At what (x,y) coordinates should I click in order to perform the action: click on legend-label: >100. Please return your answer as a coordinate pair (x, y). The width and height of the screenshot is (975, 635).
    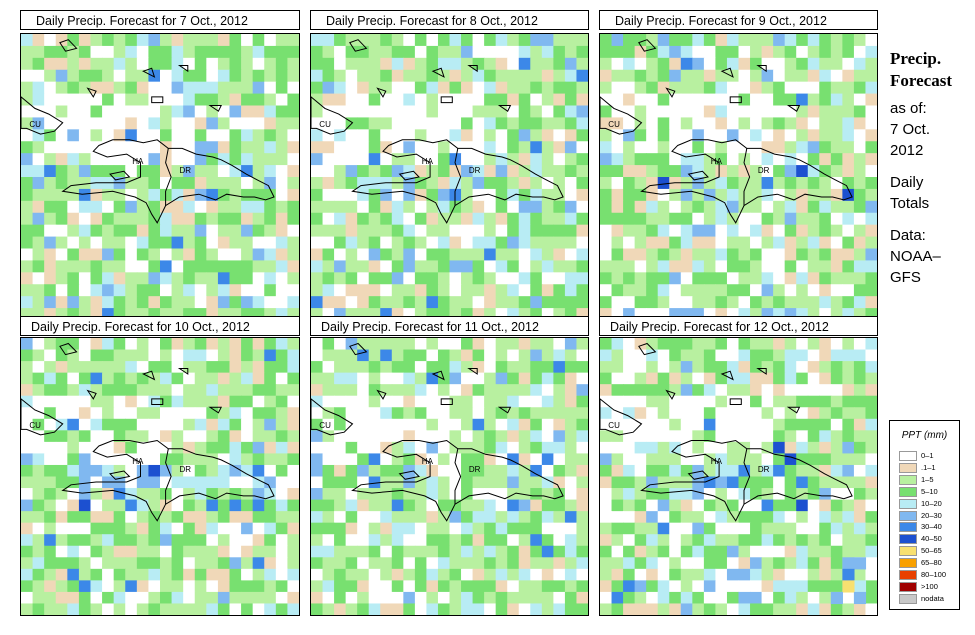
    Looking at the image, I should click on (929, 586).